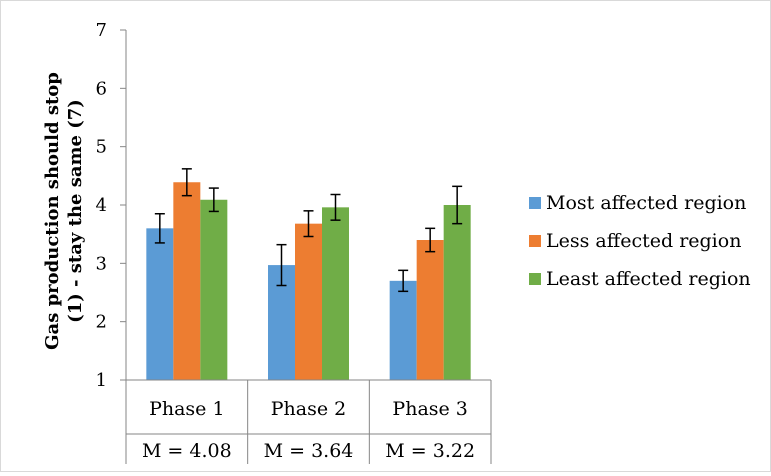 The width and height of the screenshot is (771, 476). What do you see at coordinates (430, 451) in the screenshot?
I see `category-mean-label: M = 3.22` at bounding box center [430, 451].